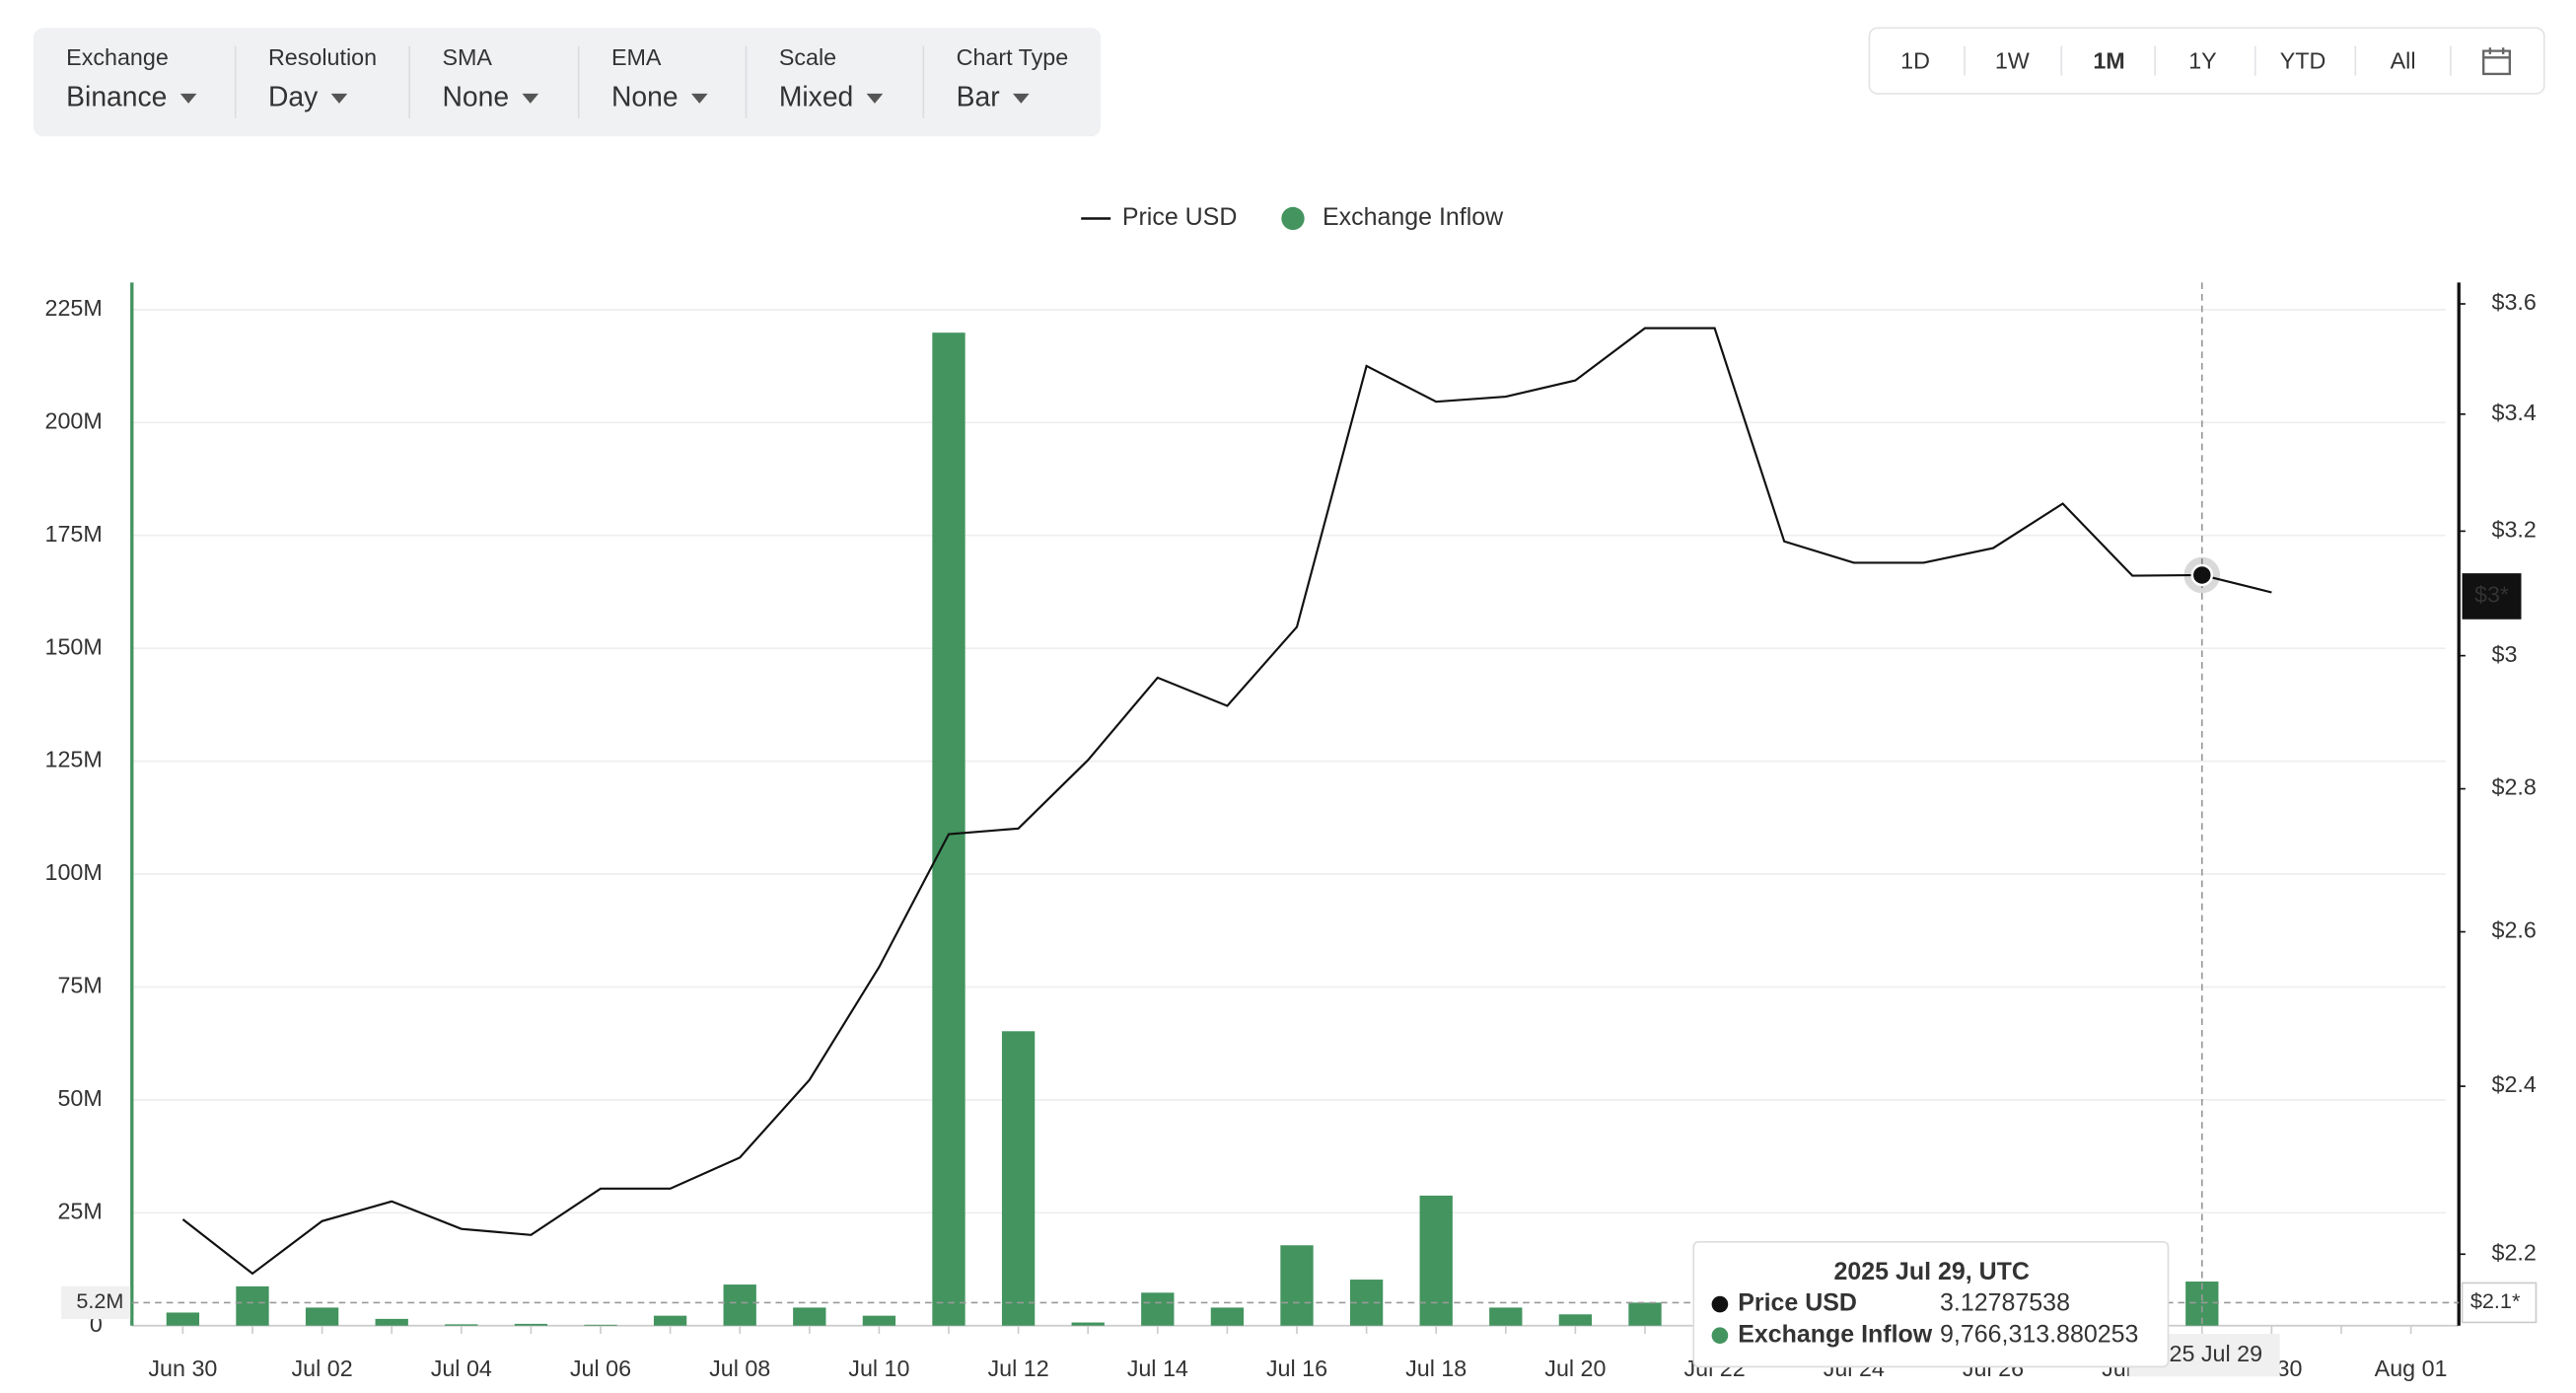 The image size is (2576, 1393). Describe the element at coordinates (1013, 78) in the screenshot. I see `dropdown: Chart Type Bar` at that location.